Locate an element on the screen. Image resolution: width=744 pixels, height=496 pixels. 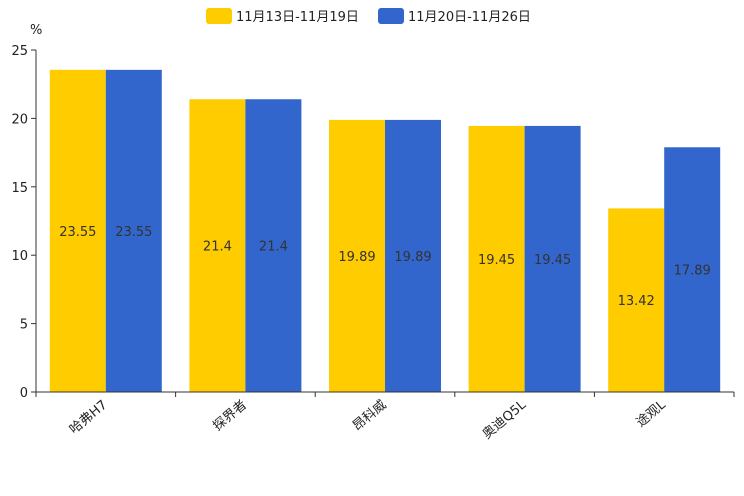
y-tick-label: 25 is located at coordinates (19, 51).